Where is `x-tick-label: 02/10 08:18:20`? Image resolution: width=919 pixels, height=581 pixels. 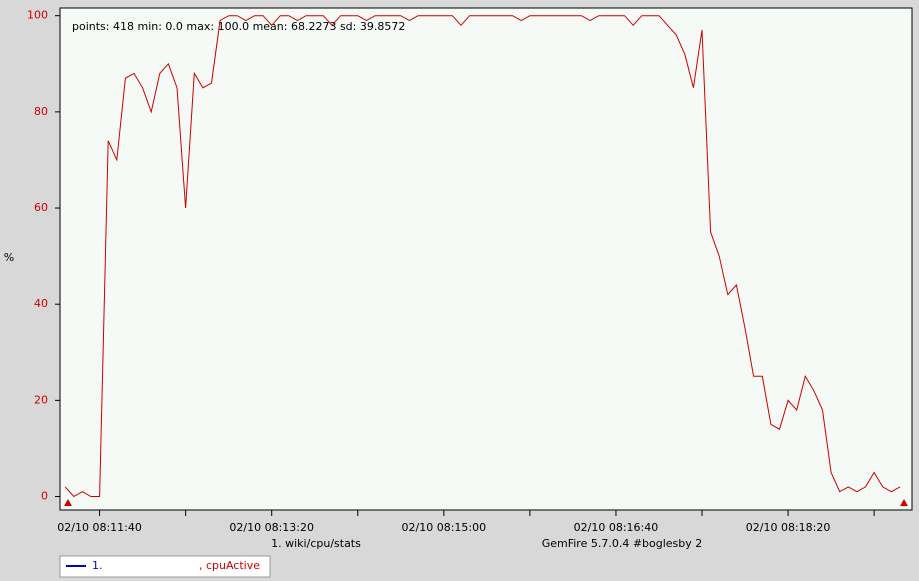
x-tick-label: 02/10 08:18:20 is located at coordinates (788, 527).